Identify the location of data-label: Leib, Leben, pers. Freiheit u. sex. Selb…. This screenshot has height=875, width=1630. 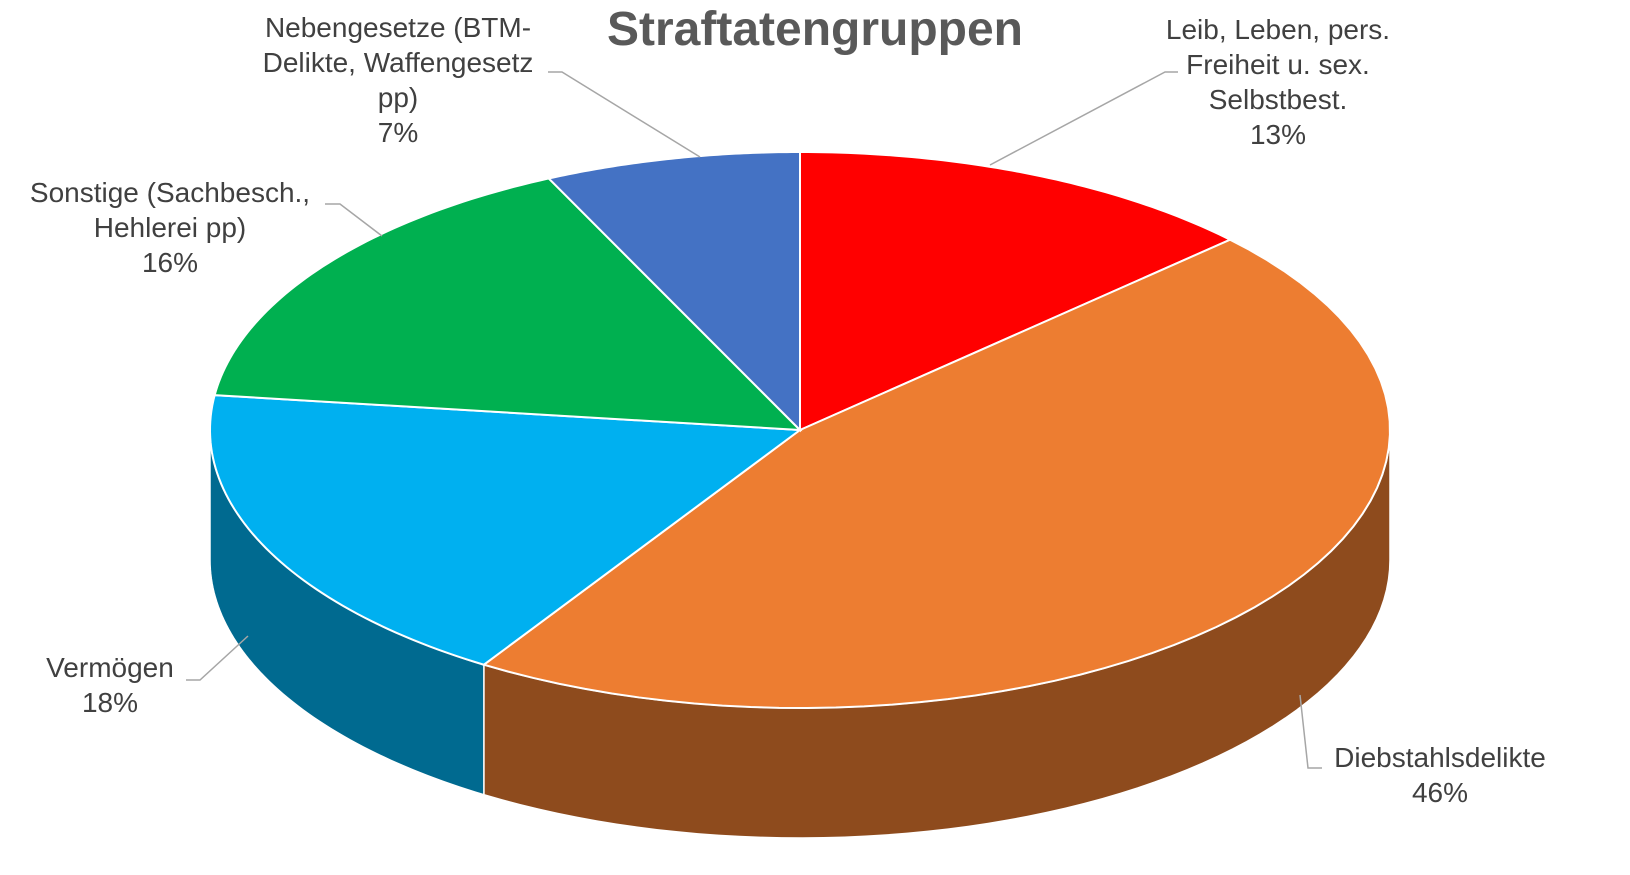
(1278, 82).